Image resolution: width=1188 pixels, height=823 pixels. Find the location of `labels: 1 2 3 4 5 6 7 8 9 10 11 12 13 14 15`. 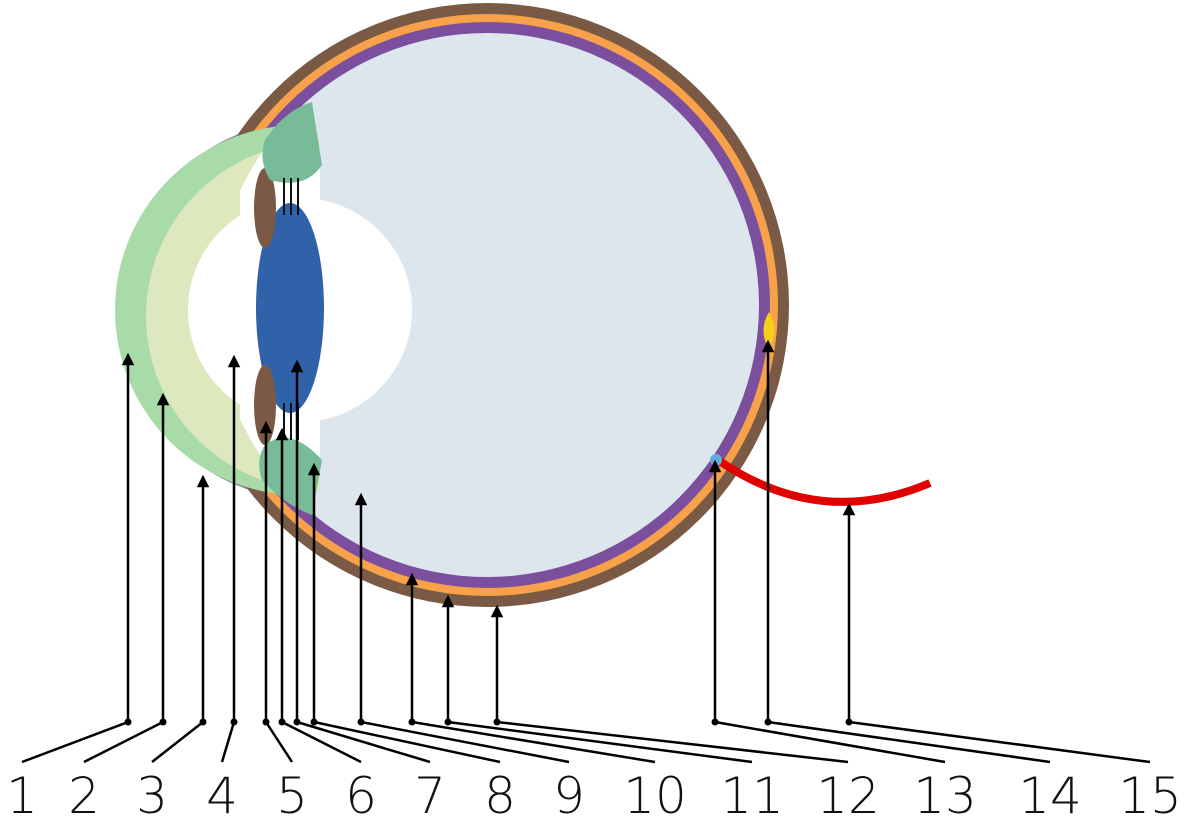

labels: 1 2 3 4 5 6 7 8 9 10 11 12 13 14 15 is located at coordinates (594, 795).